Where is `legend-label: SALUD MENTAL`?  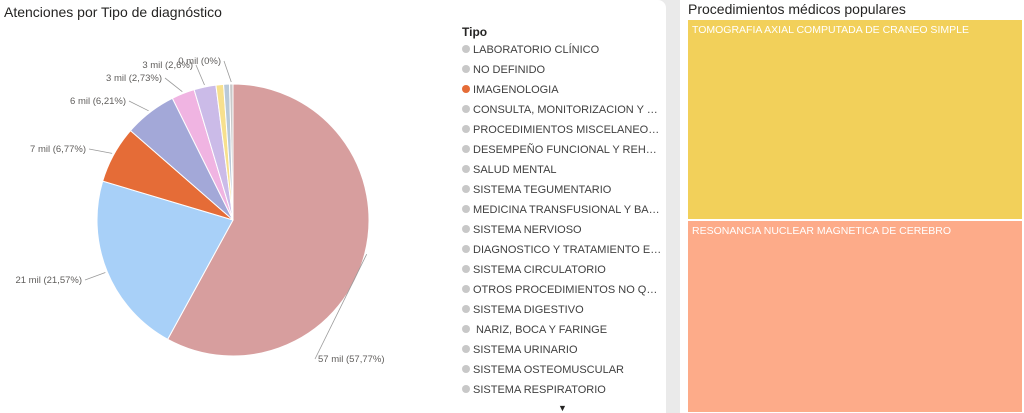
legend-label: SALUD MENTAL is located at coordinates (515, 170).